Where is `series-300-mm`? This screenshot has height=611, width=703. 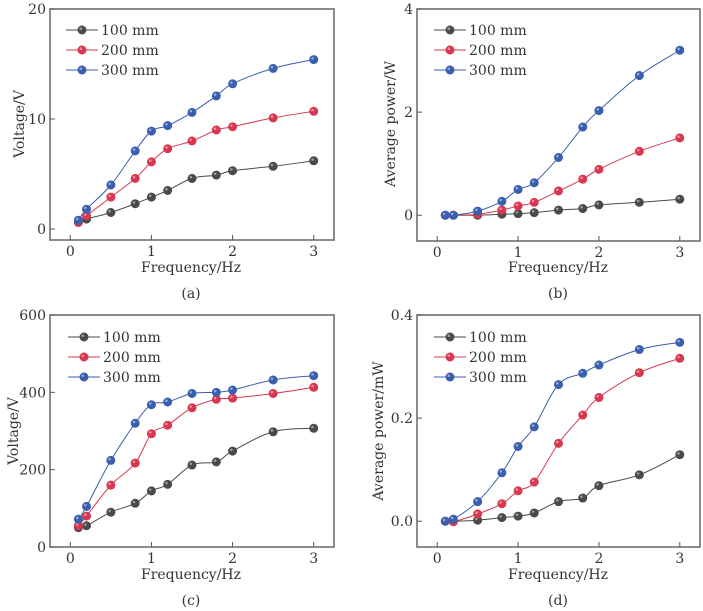
series-300-mm is located at coordinates (562, 132).